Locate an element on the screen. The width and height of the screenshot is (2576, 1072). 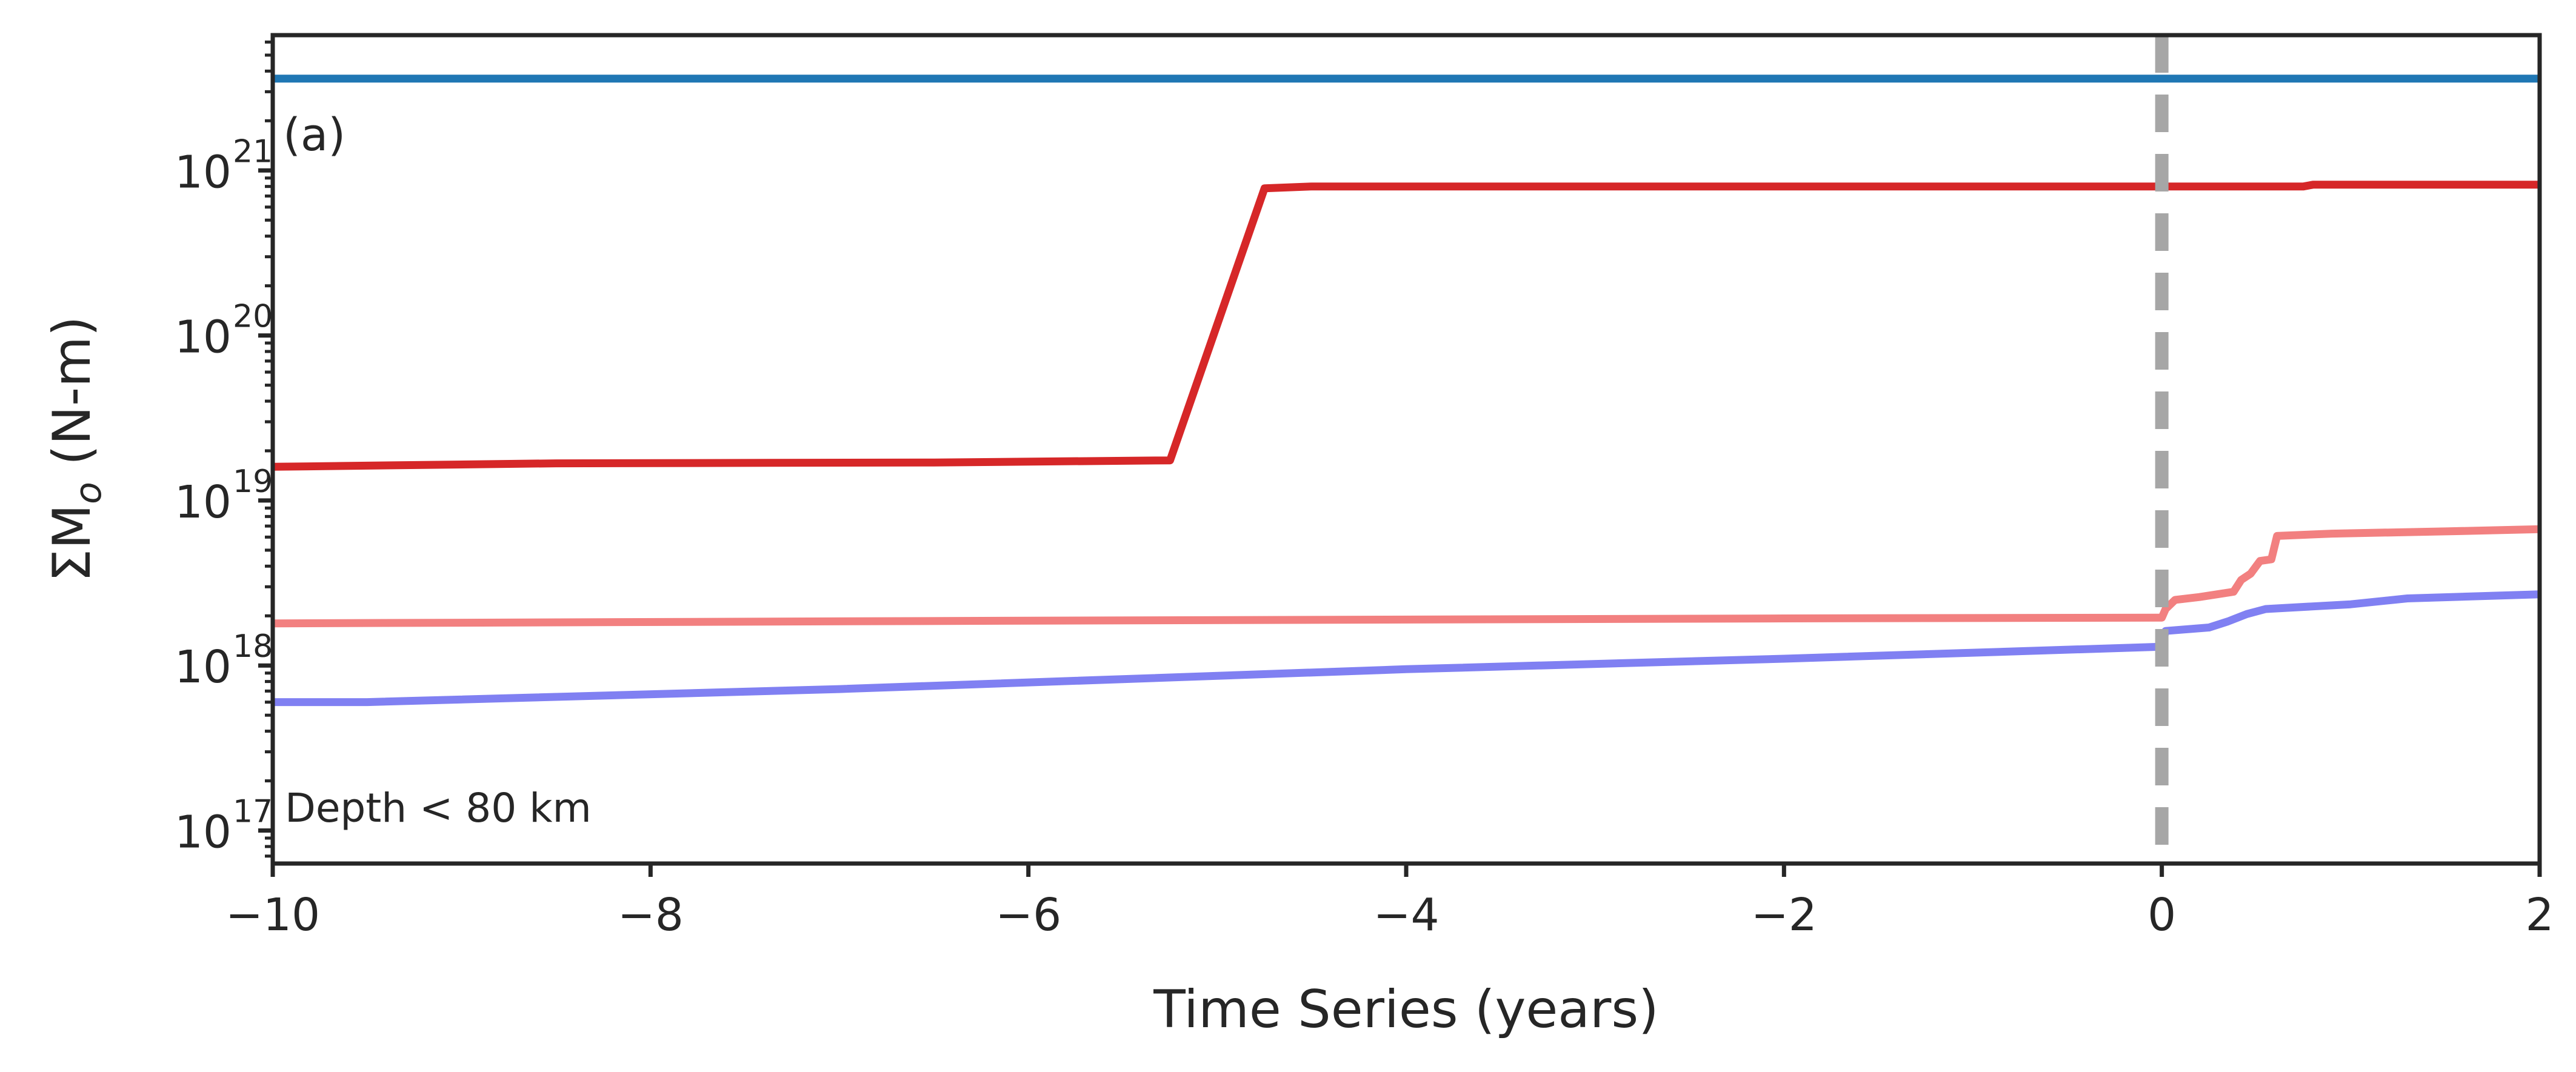
y-axis-label: ΣMo (N-m) is located at coordinates (76, 449).